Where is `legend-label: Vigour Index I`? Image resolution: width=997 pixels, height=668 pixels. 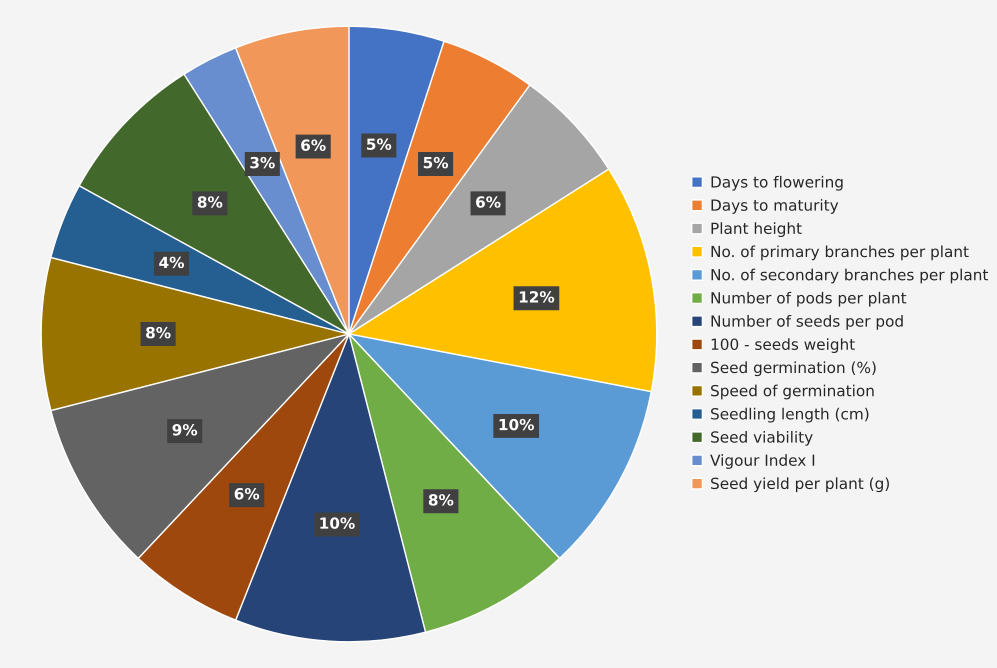
legend-label: Vigour Index I is located at coordinates (762, 461).